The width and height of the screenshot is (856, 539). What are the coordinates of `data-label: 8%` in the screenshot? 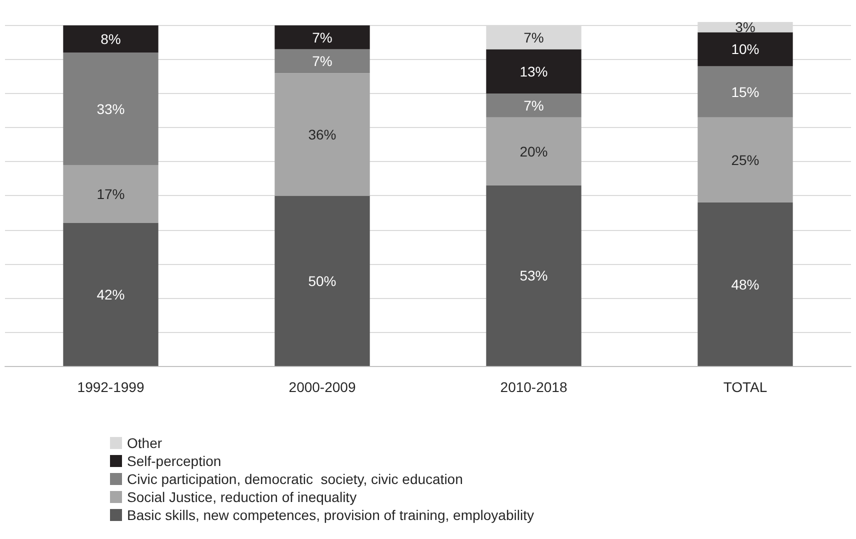 It's located at (110, 39).